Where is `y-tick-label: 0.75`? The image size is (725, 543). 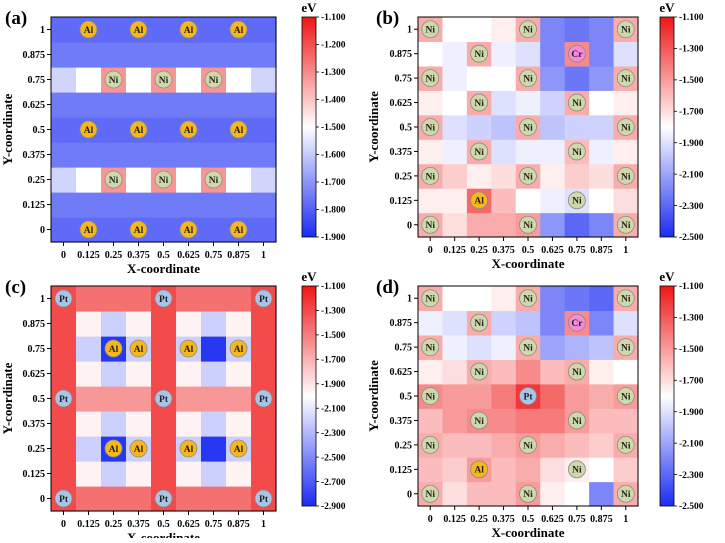 y-tick-label: 0.75 is located at coordinates (37, 349).